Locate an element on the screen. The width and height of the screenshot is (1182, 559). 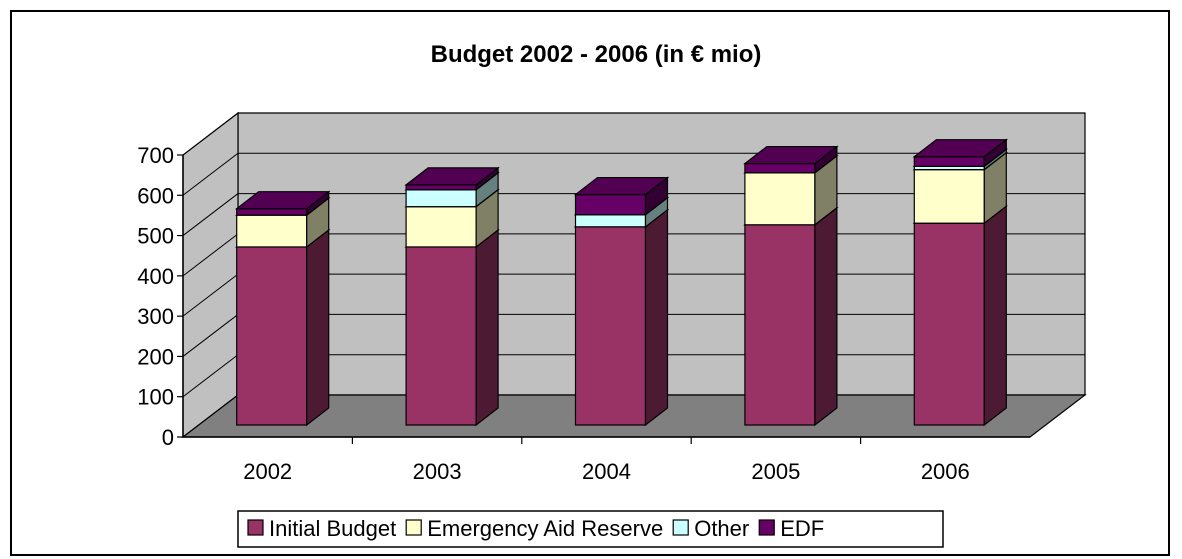
bar-stack-2004 is located at coordinates (621, 301).